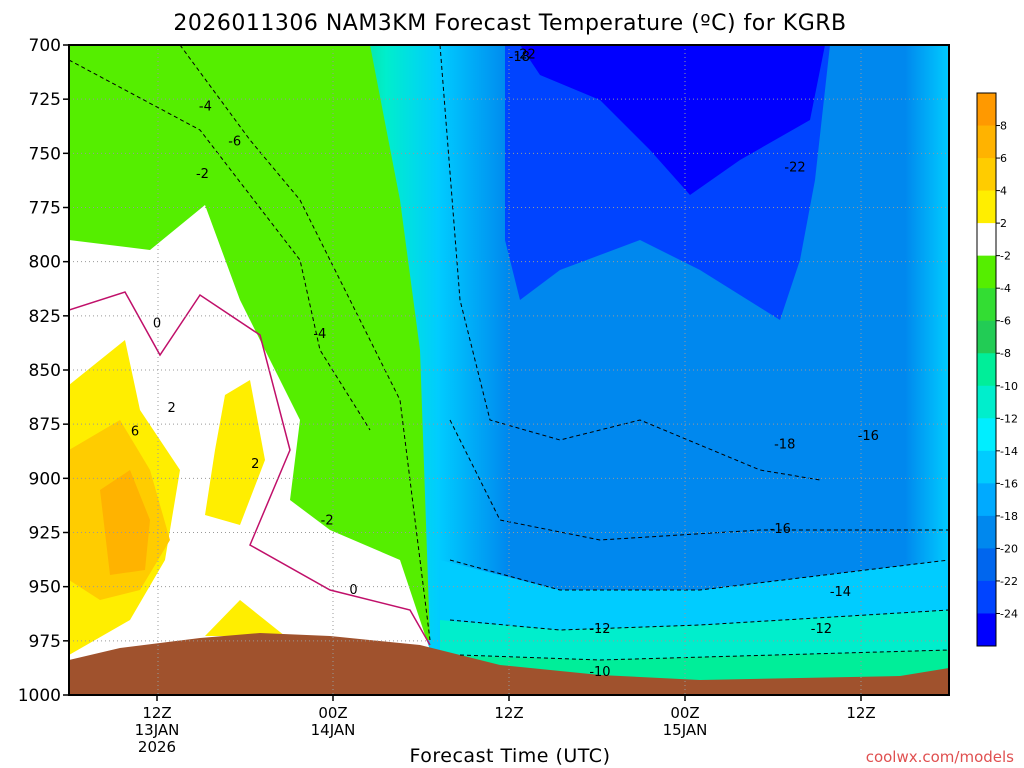  What do you see at coordinates (45, 642) in the screenshot?
I see `y-tick-label: 975` at bounding box center [45, 642].